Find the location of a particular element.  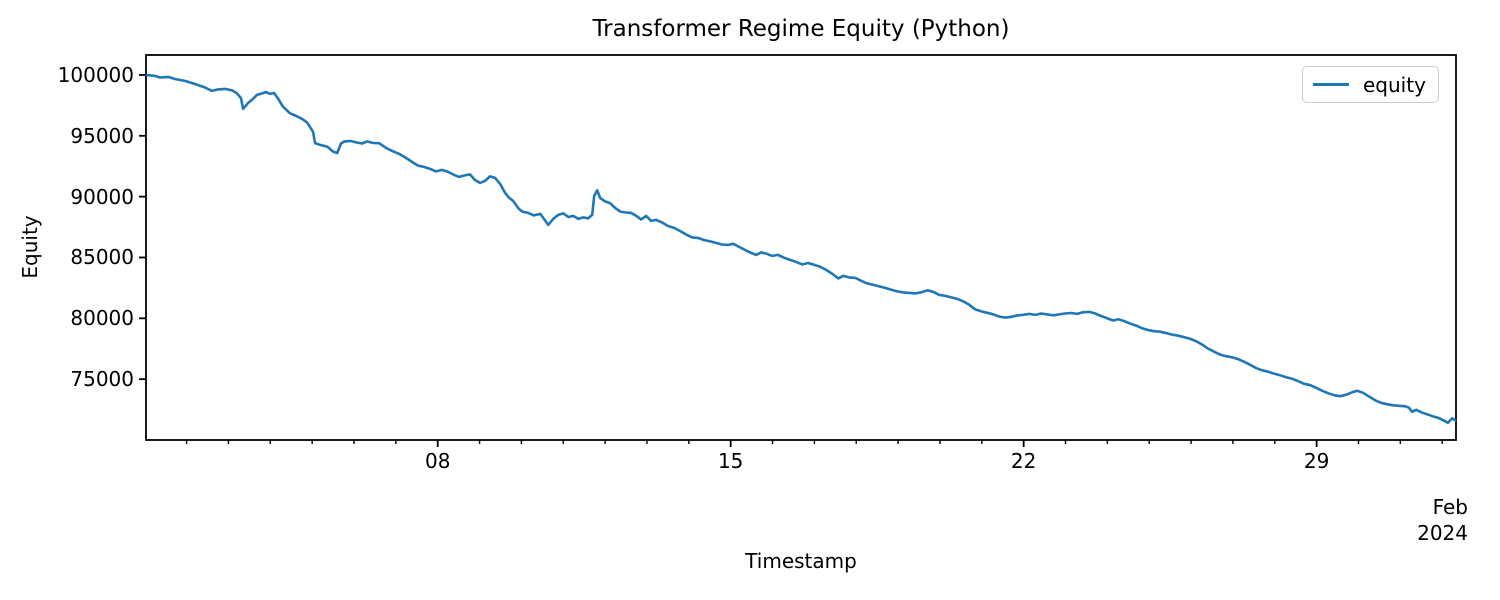

chart-title: Transformer Regime Equity (Python) is located at coordinates (801, 29).